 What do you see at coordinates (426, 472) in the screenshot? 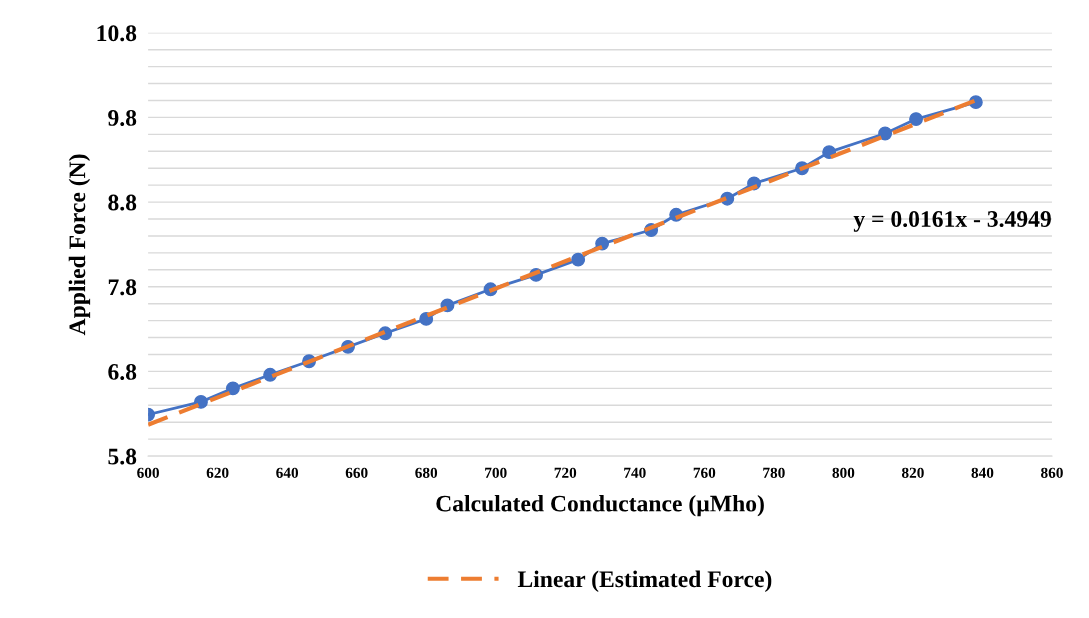
I see `x-tick-label: 680` at bounding box center [426, 472].